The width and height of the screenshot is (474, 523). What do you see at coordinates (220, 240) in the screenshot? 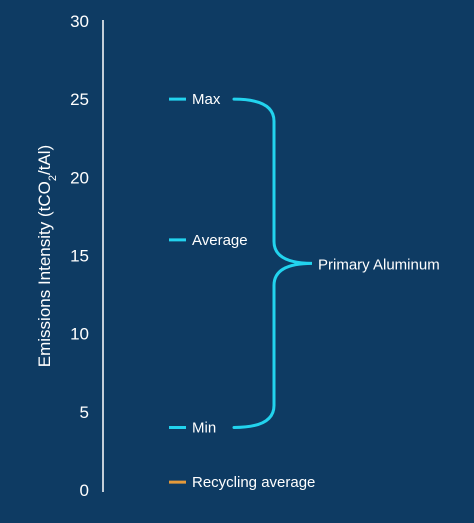
I see `mark-label-average: Average` at bounding box center [220, 240].